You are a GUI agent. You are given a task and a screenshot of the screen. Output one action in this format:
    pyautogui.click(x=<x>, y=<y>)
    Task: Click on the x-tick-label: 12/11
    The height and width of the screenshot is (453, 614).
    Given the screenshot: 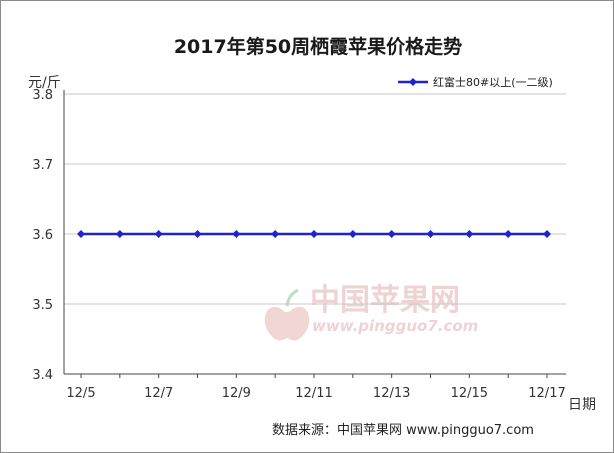 What is the action you would take?
    pyautogui.click(x=313, y=393)
    